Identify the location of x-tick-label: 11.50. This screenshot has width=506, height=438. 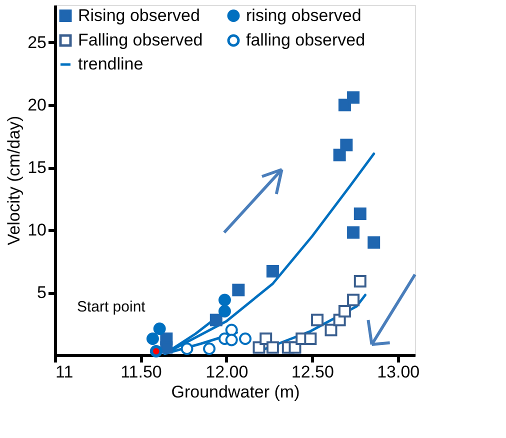
(141, 372).